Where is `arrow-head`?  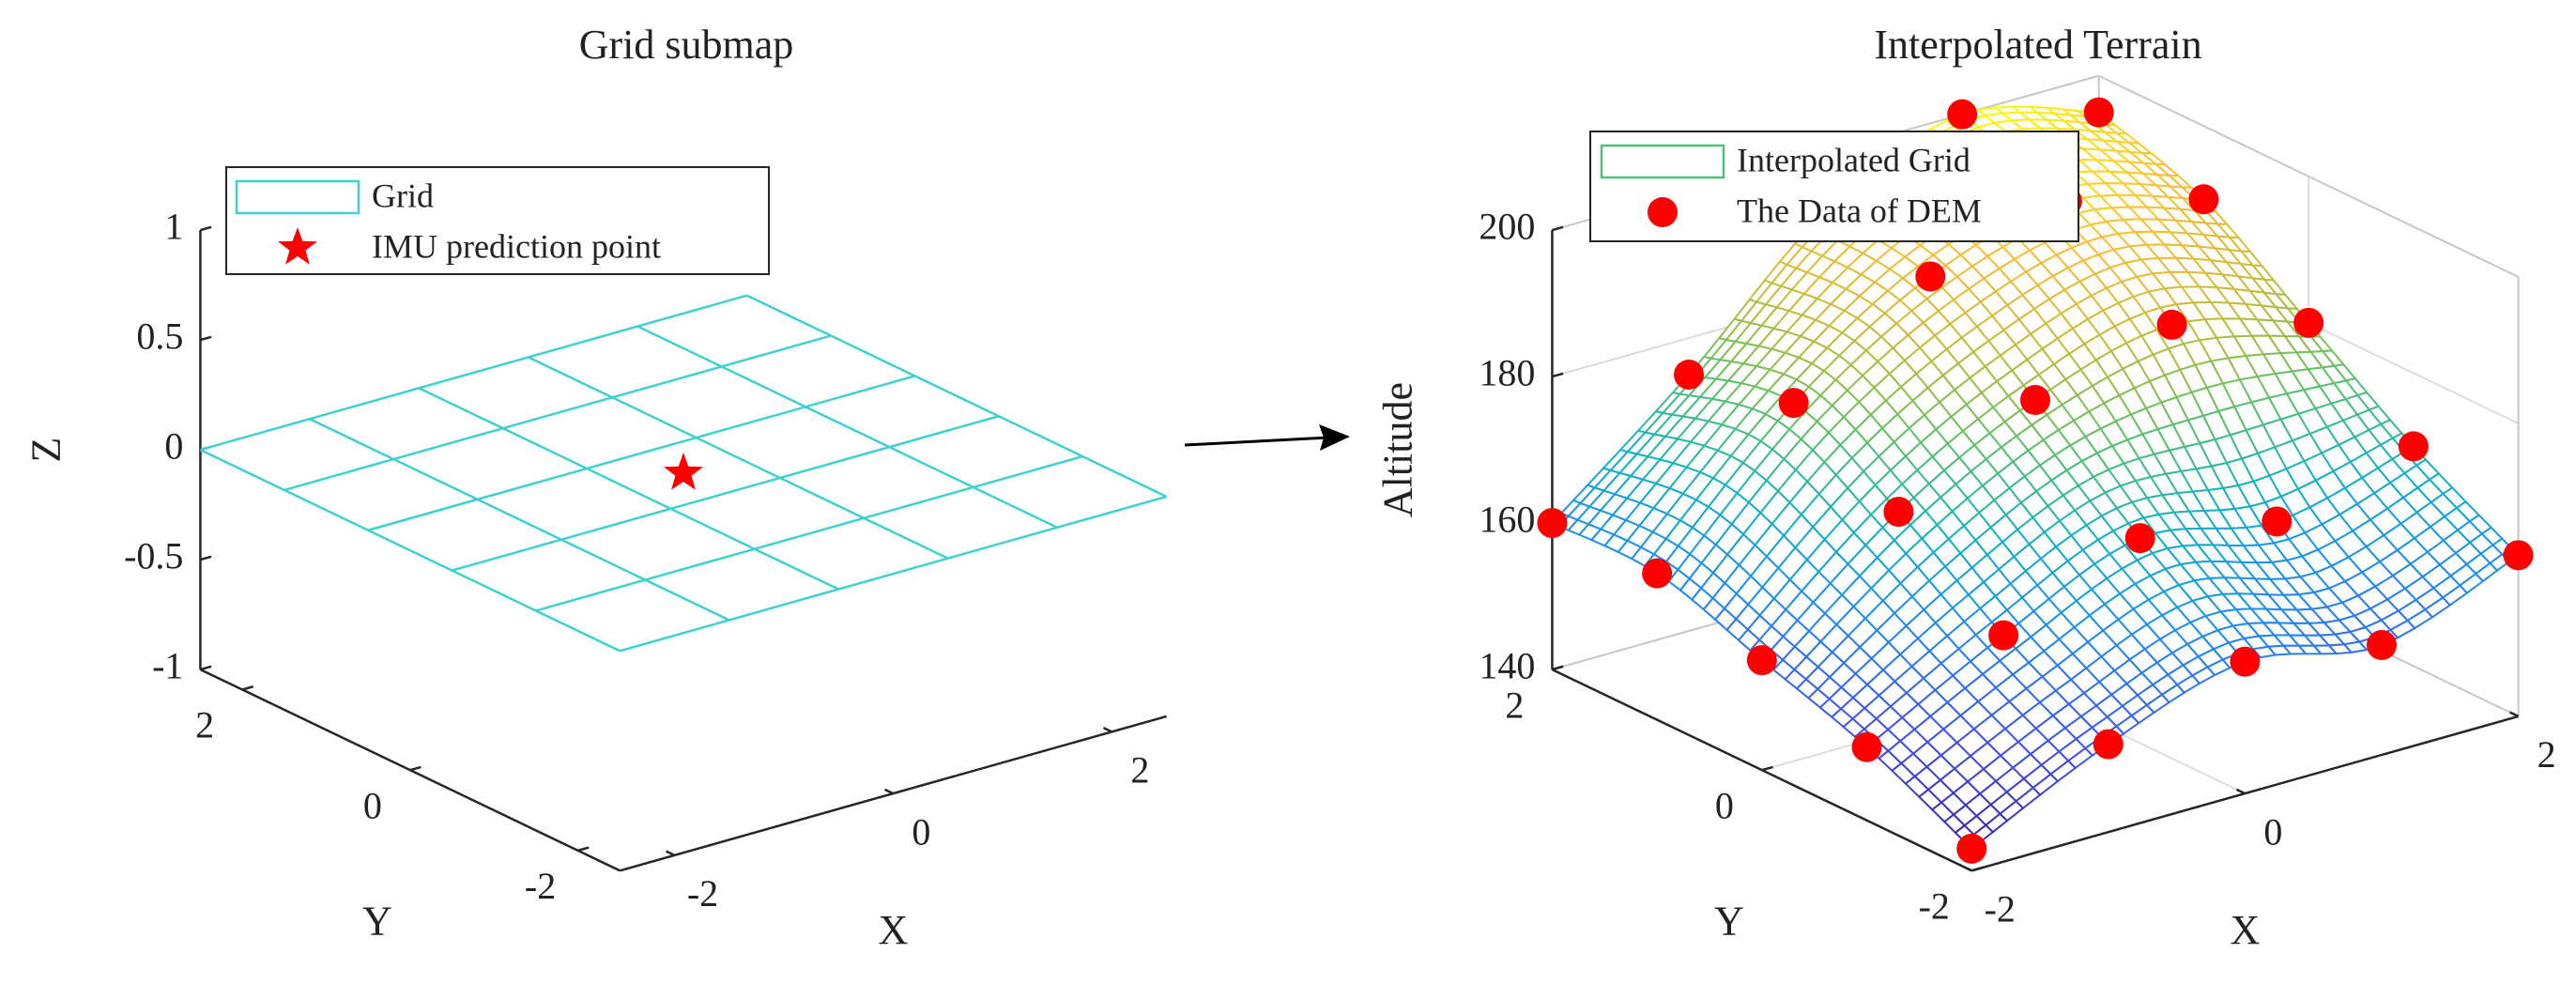
arrow-head is located at coordinates (1335, 437).